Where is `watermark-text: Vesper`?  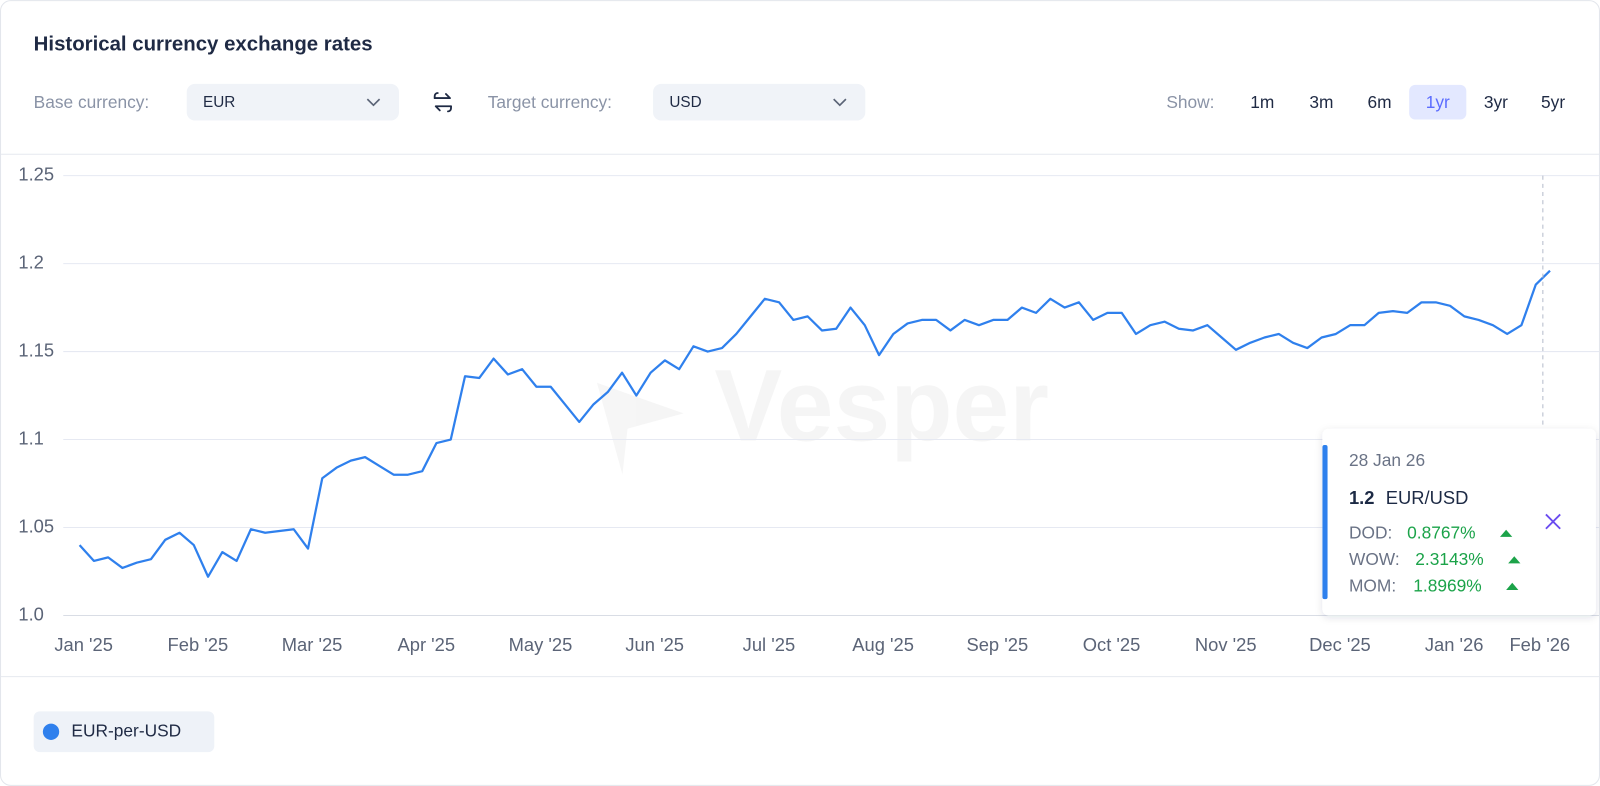 watermark-text: Vesper is located at coordinates (881, 405).